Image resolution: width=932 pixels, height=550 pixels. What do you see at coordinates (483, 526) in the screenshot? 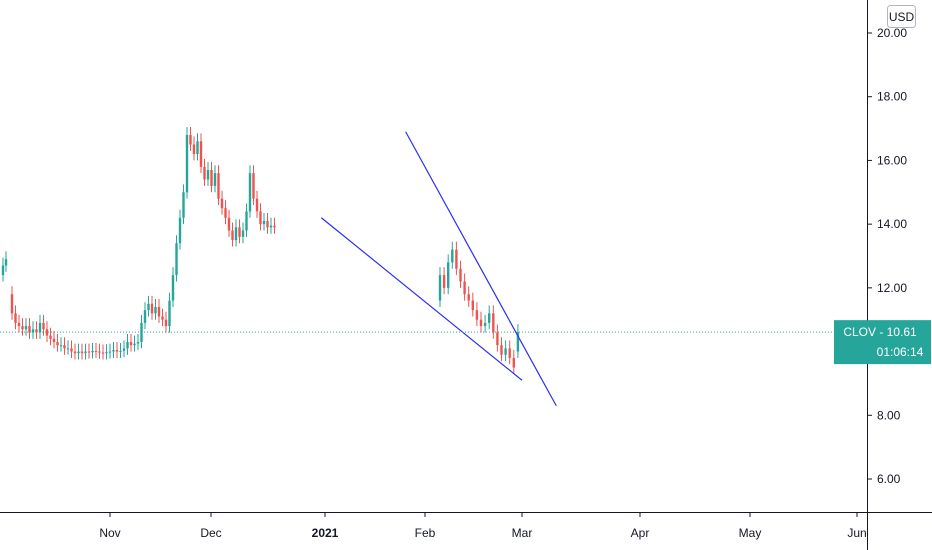
I see `time-axis: Nov Dec 2021 Feb Mar Apr May Jun` at bounding box center [483, 526].